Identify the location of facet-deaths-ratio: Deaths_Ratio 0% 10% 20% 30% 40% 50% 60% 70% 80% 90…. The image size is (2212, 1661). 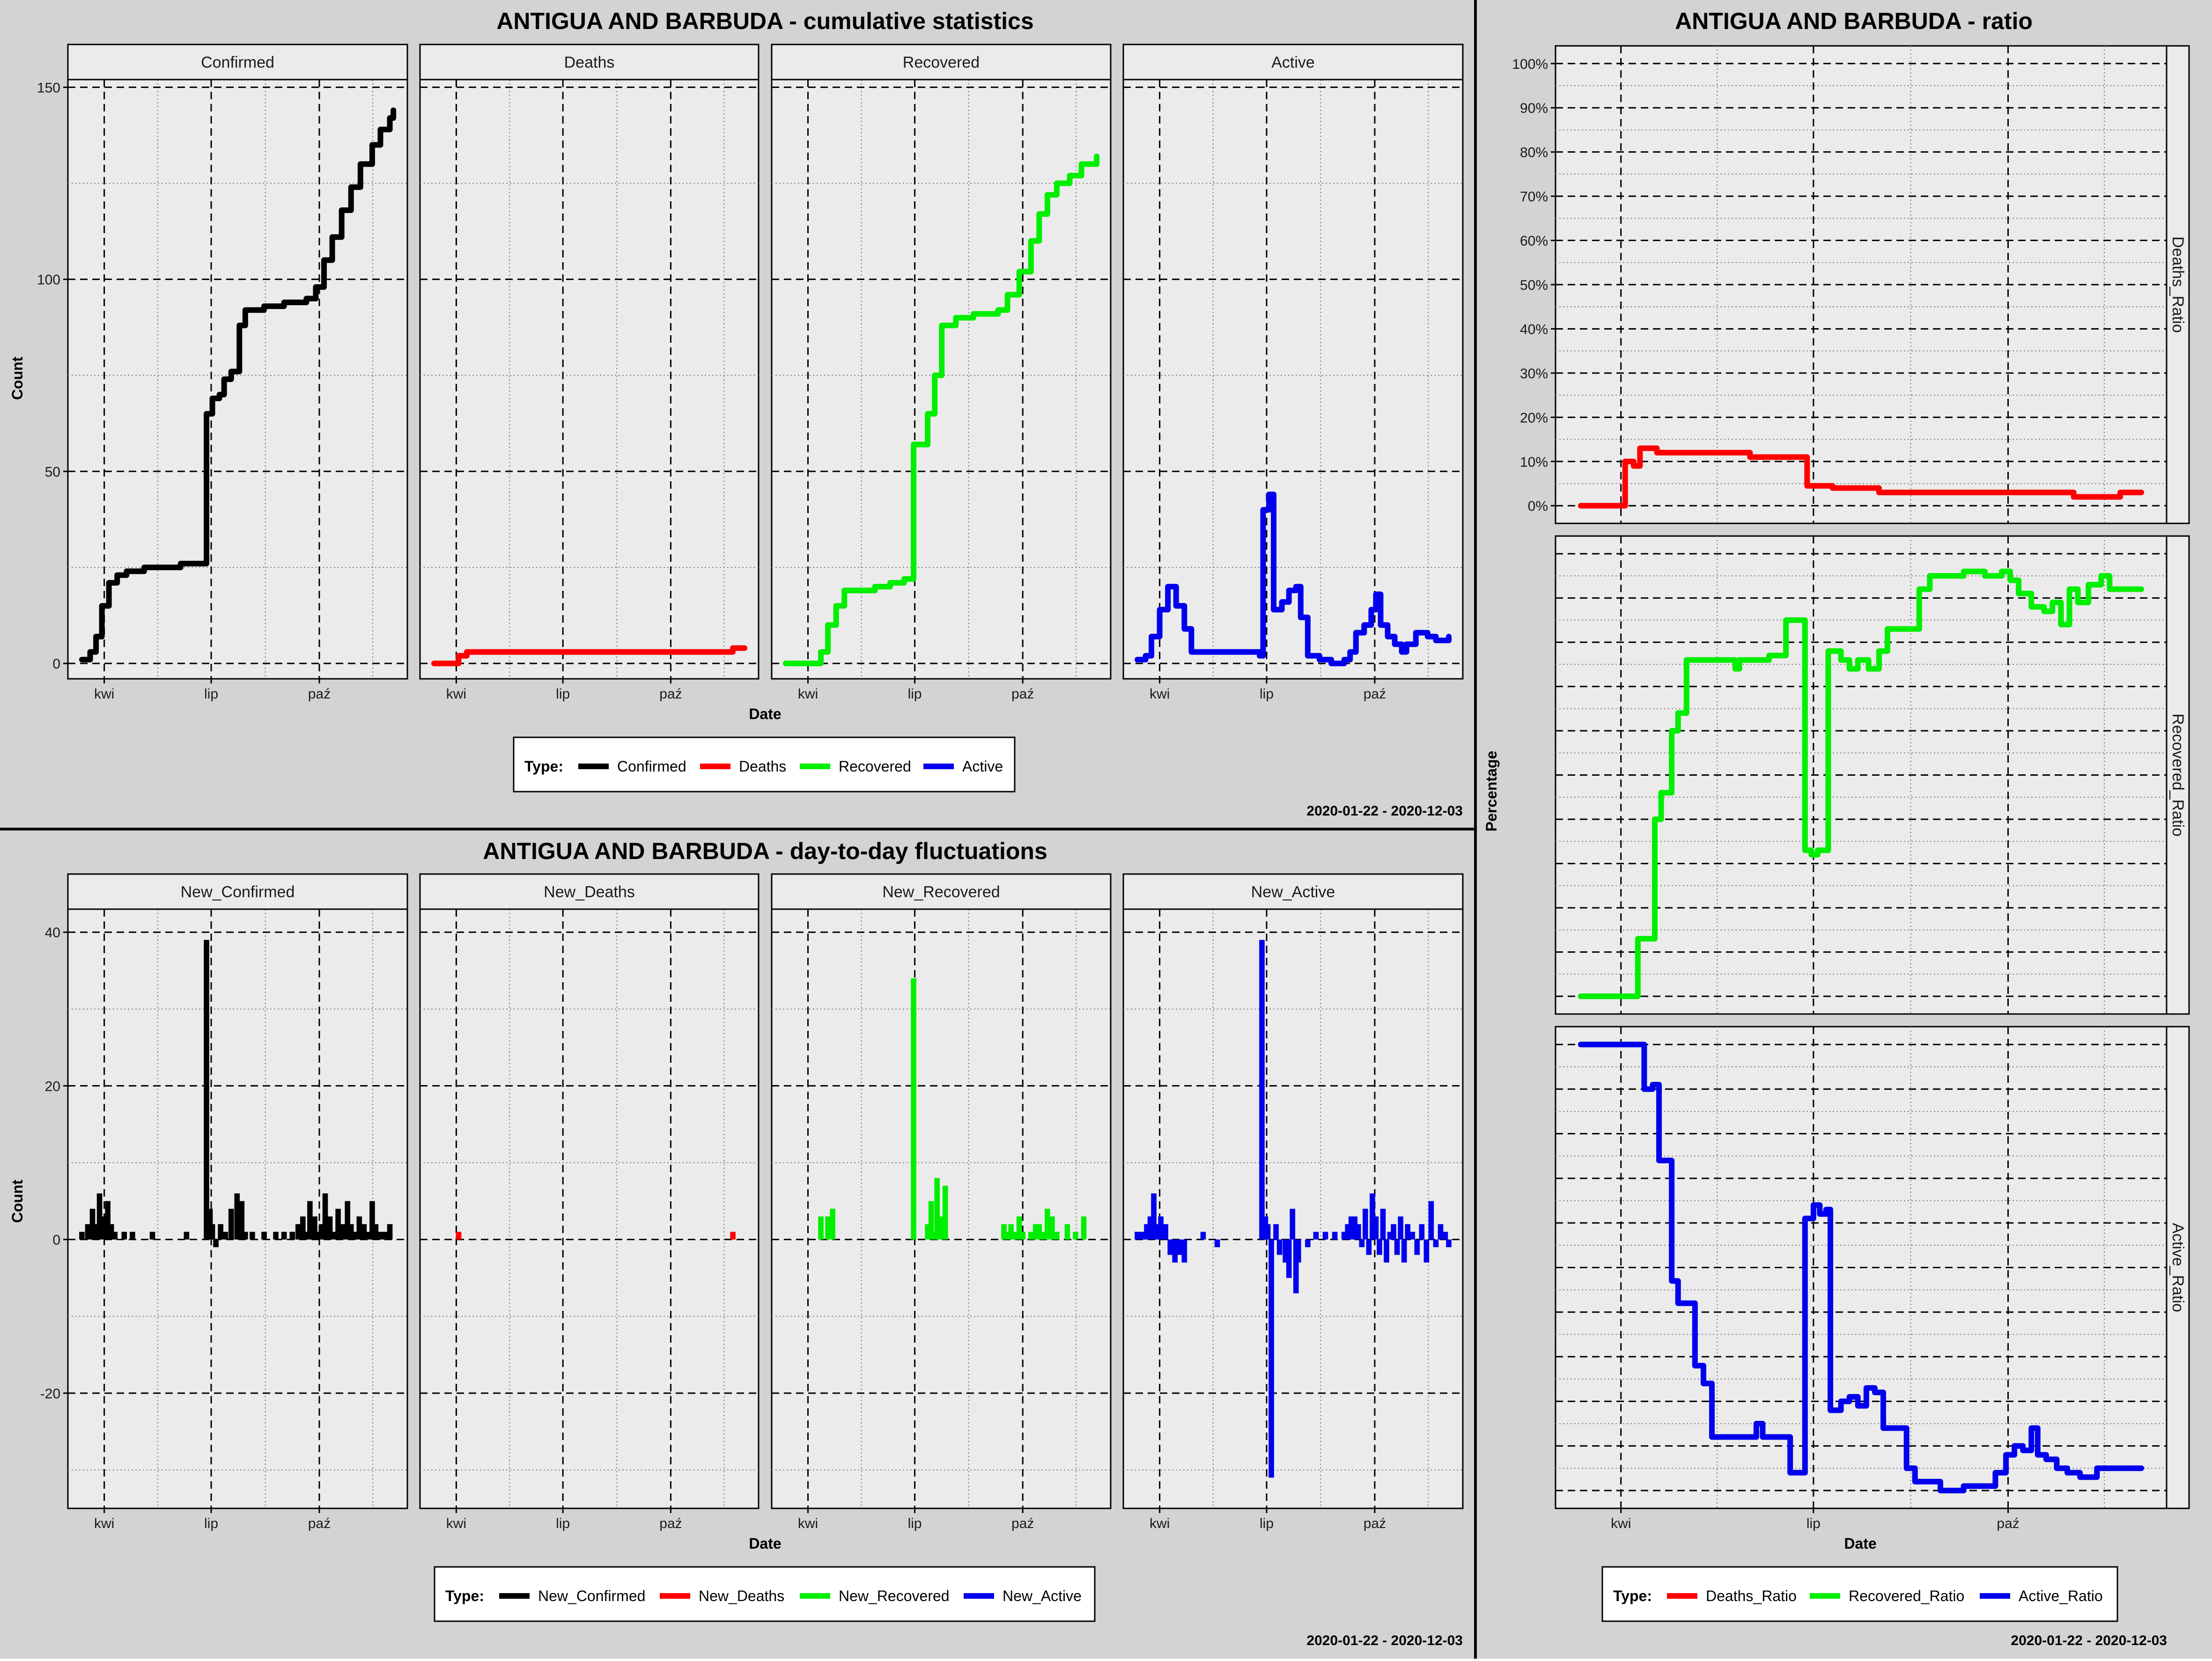
(1851, 284).